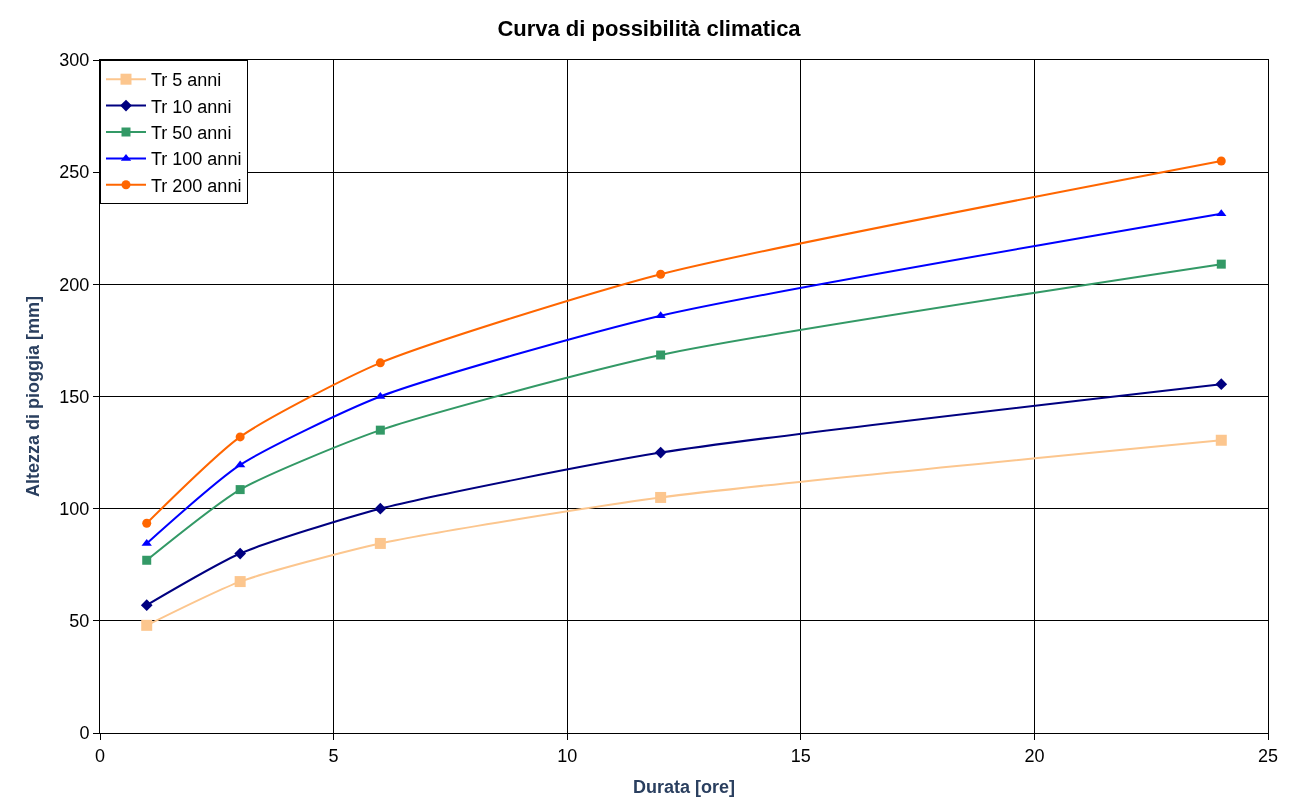 The width and height of the screenshot is (1298, 805). Describe the element at coordinates (186, 80) in the screenshot. I see `legend-label: Tr 5 anni` at that location.